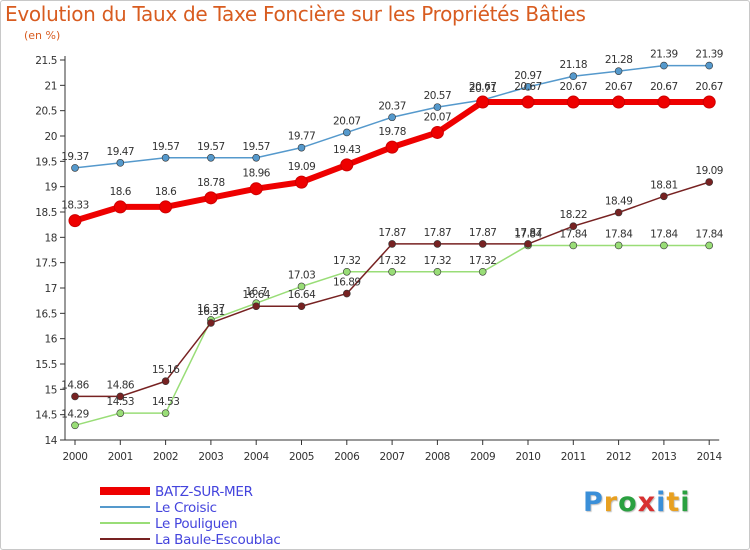 The height and width of the screenshot is (550, 750). What do you see at coordinates (302, 295) in the screenshot?
I see `data-label: 16.64` at bounding box center [302, 295].